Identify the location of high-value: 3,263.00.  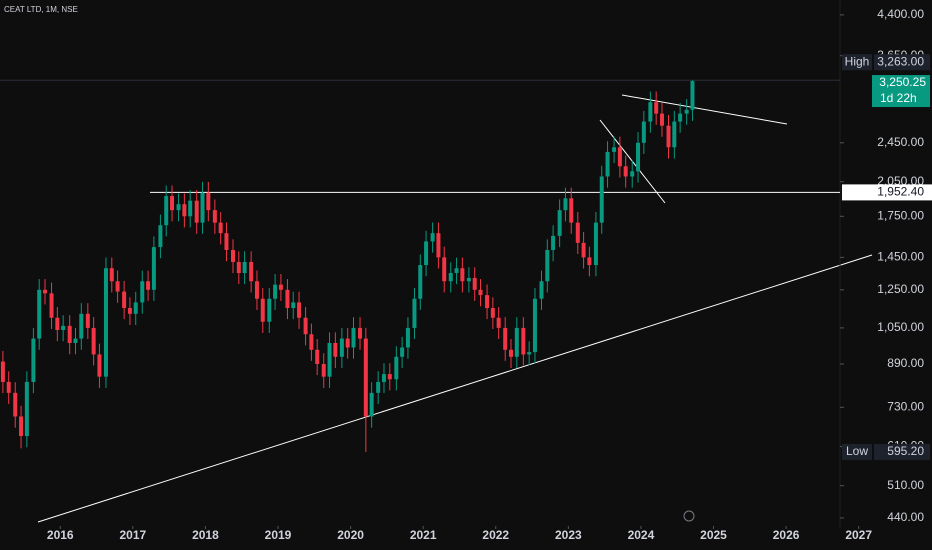
(900, 61).